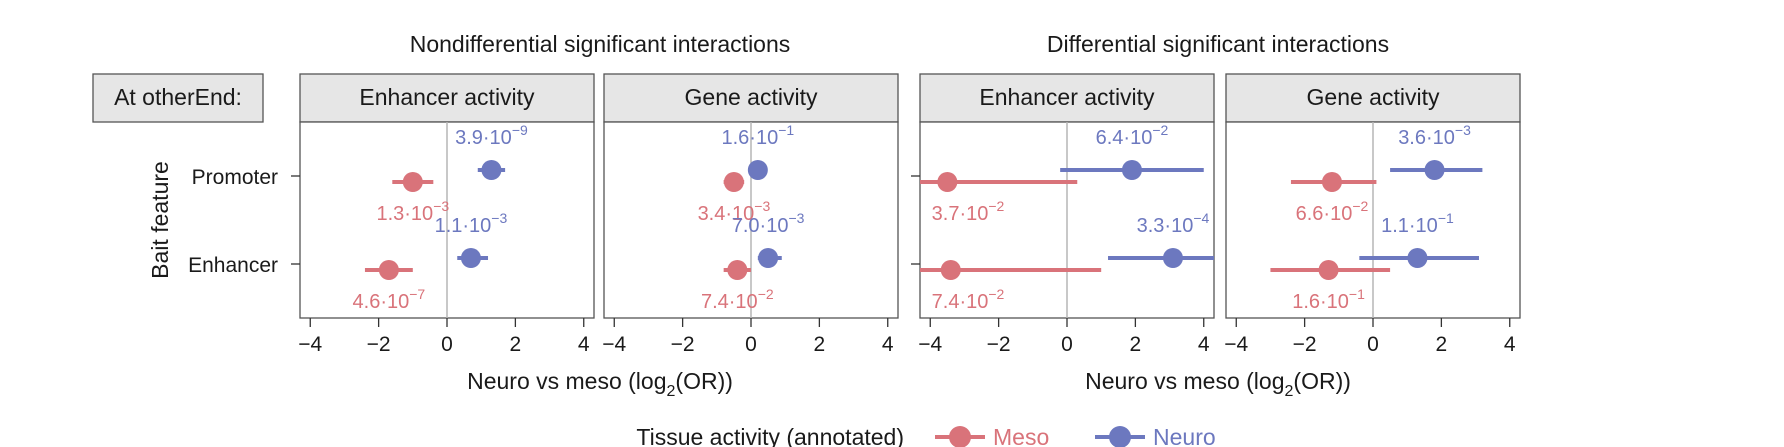  What do you see at coordinates (1426, 138) in the screenshot?
I see `p-value-base: 3.6·10` at bounding box center [1426, 138].